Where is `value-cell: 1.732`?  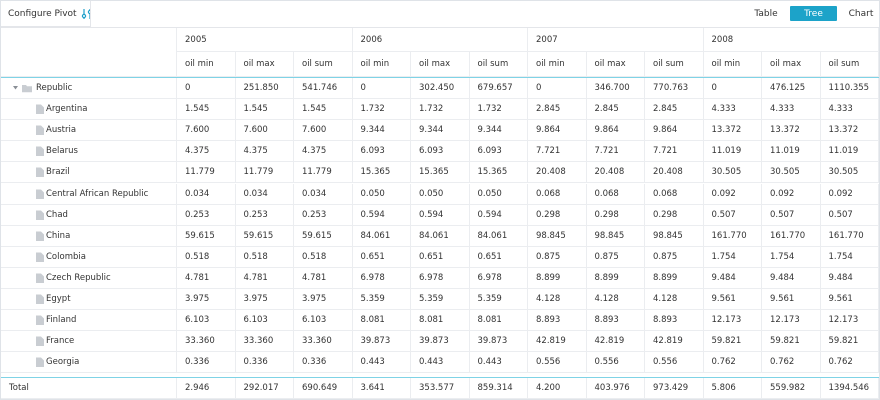
value-cell: 1.732 is located at coordinates (440, 110).